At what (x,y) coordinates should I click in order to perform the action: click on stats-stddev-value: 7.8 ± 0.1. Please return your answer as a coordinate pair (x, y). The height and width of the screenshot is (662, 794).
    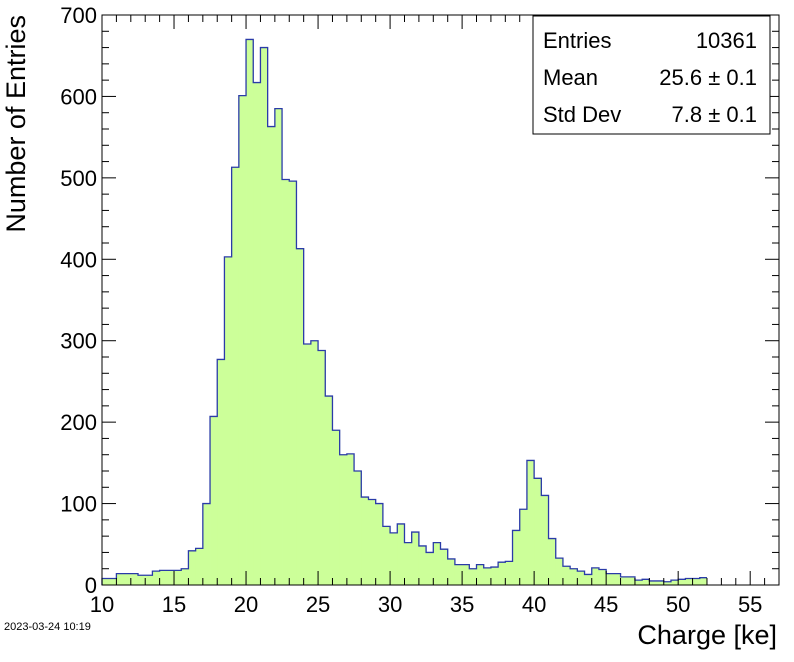
    Looking at the image, I should click on (714, 114).